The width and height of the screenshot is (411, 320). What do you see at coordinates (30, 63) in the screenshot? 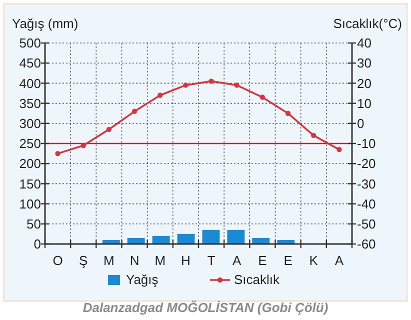
I see `y-tick-label: 450` at bounding box center [30, 63].